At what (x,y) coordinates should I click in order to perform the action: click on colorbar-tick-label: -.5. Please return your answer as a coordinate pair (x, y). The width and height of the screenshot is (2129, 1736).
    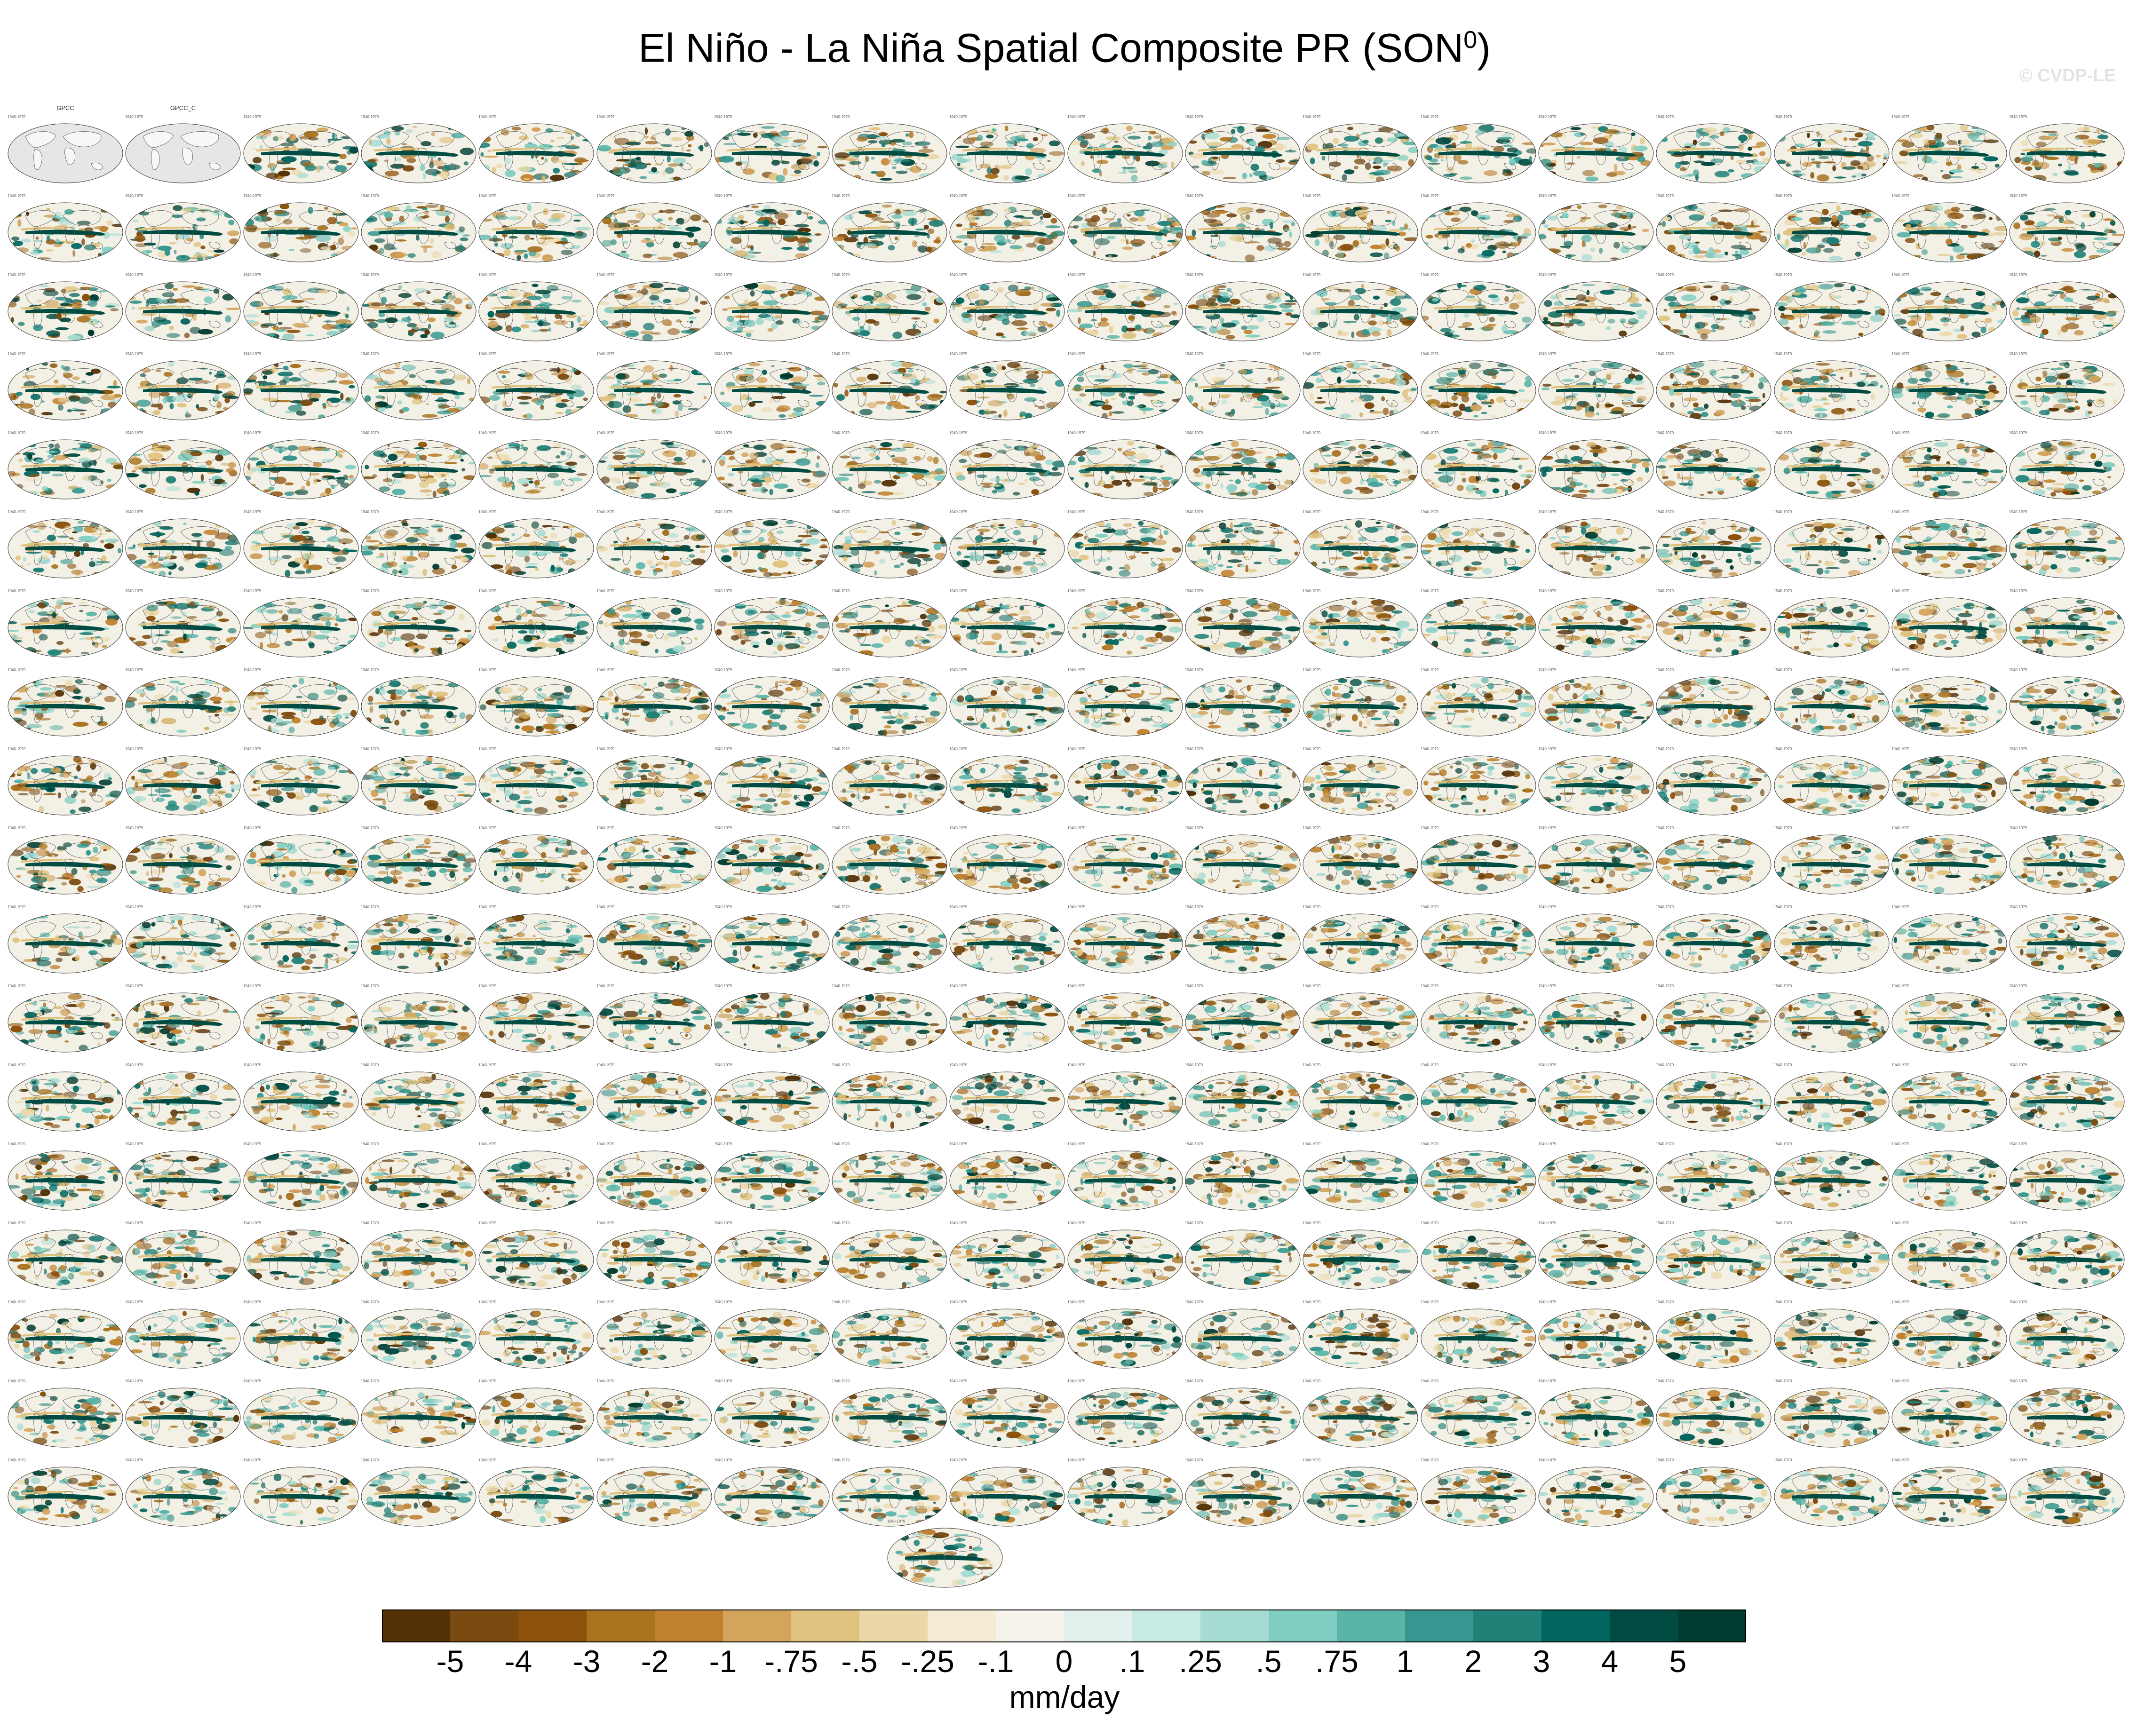
    Looking at the image, I should click on (859, 1661).